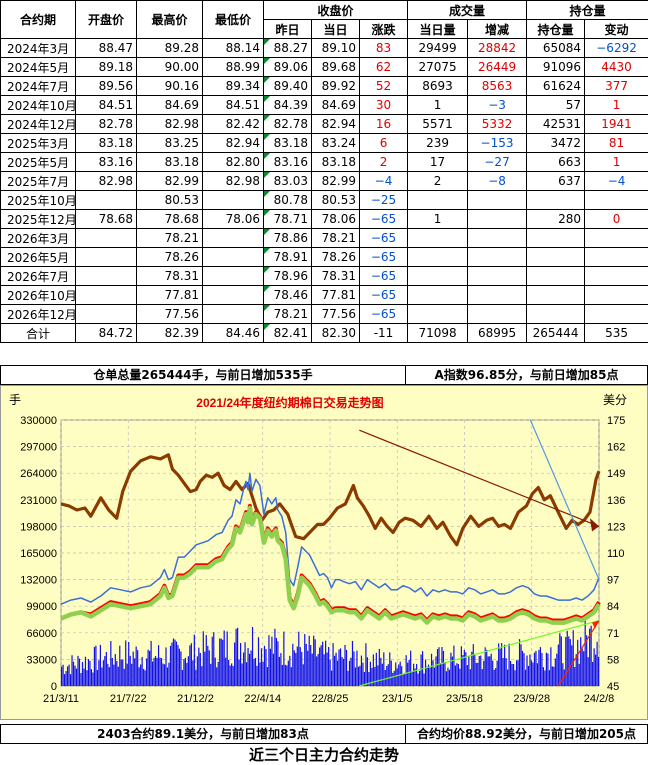 The image size is (648, 765). Describe the element at coordinates (169, 105) in the screenshot. I see `table-cell: 84.69` at that location.